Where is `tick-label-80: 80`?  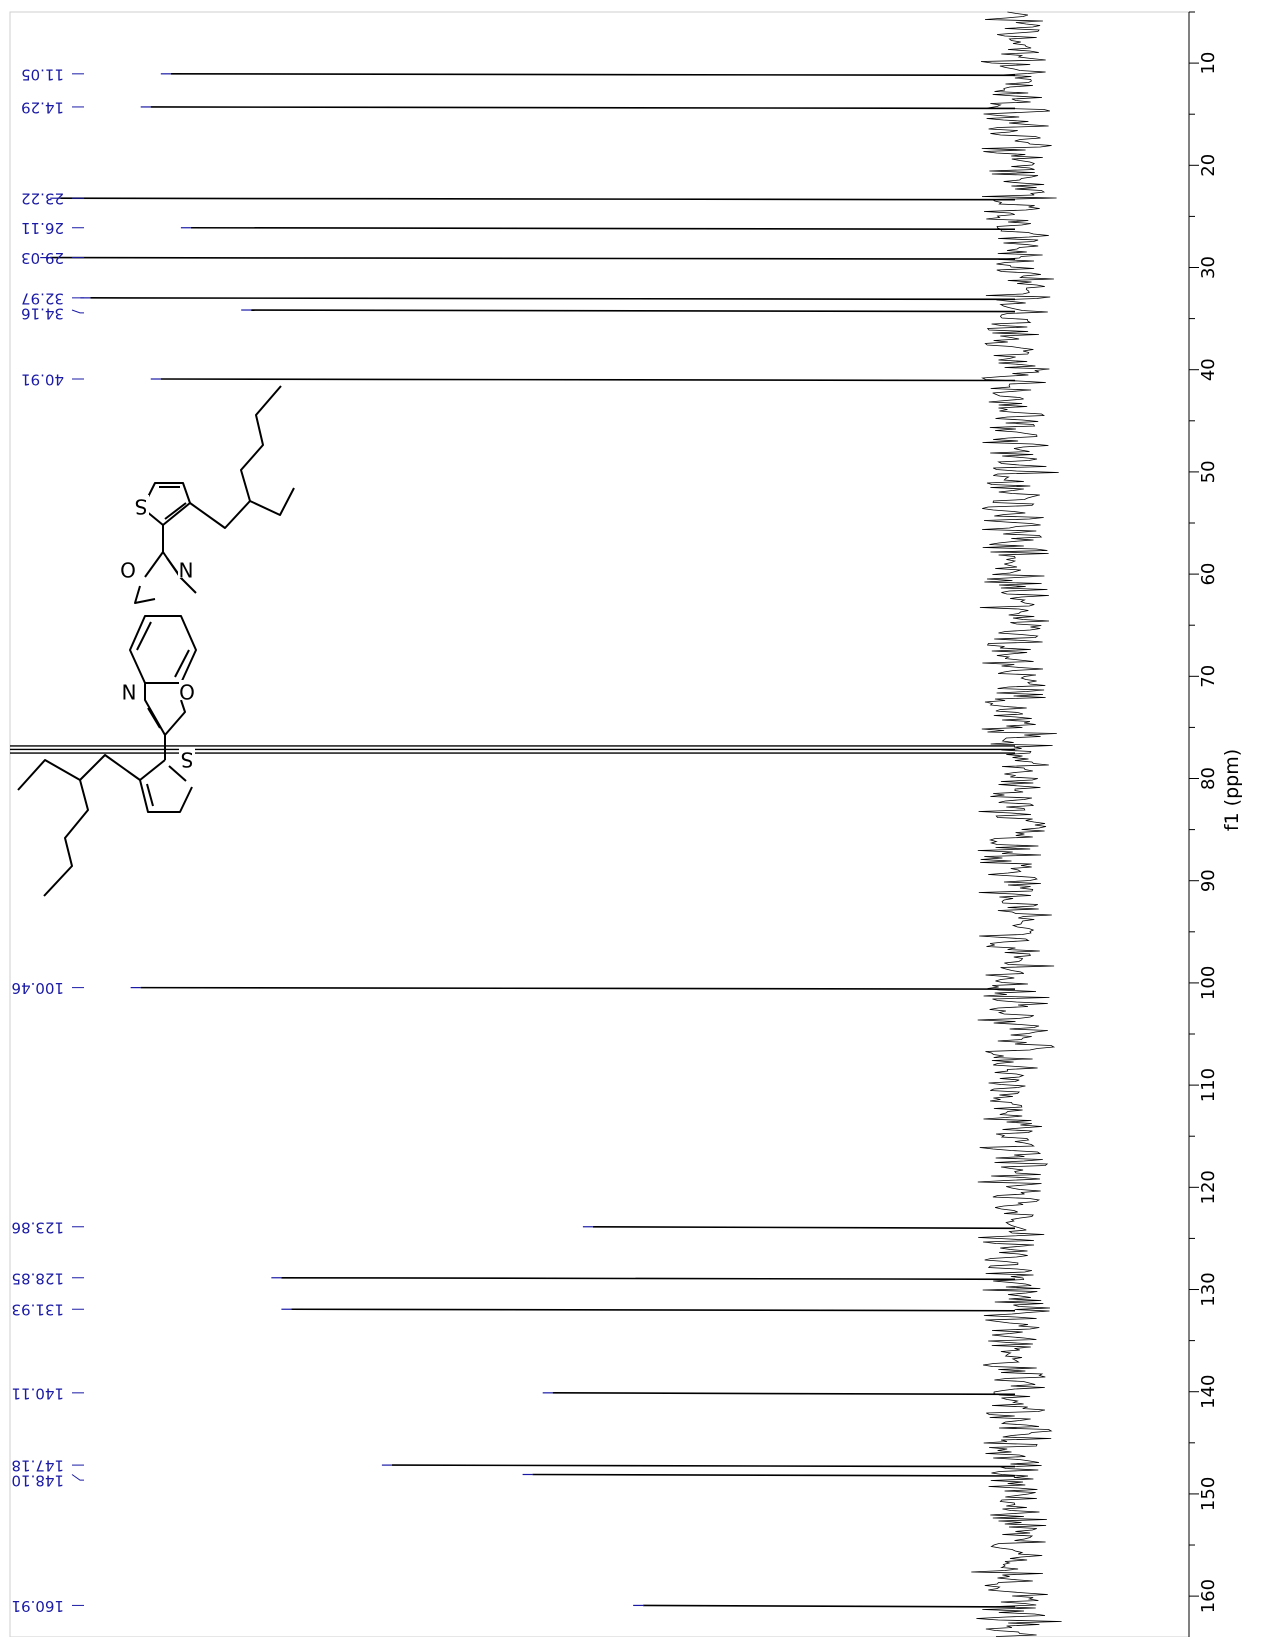 tick-label-80: 80 is located at coordinates (1208, 778).